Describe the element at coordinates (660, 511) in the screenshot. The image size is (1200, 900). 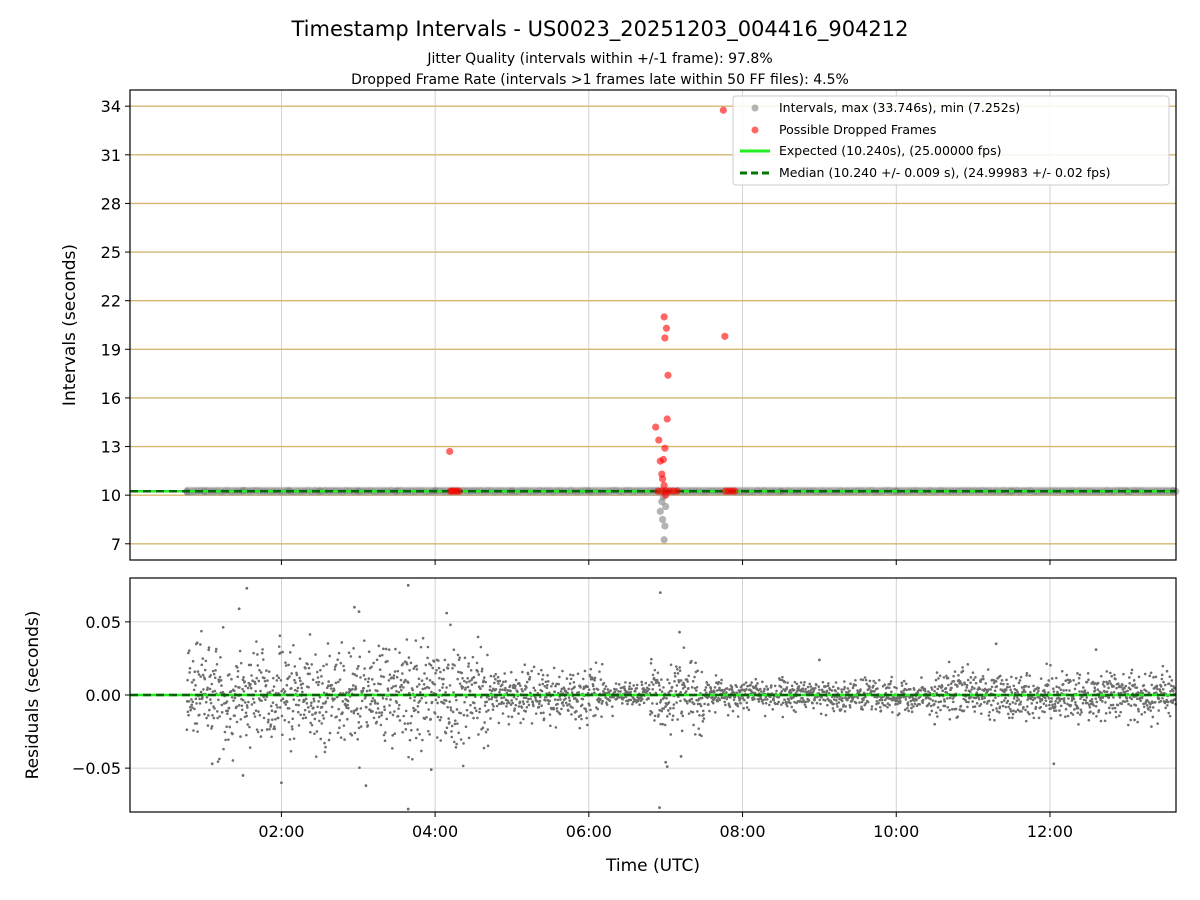
I see `interval-point` at that location.